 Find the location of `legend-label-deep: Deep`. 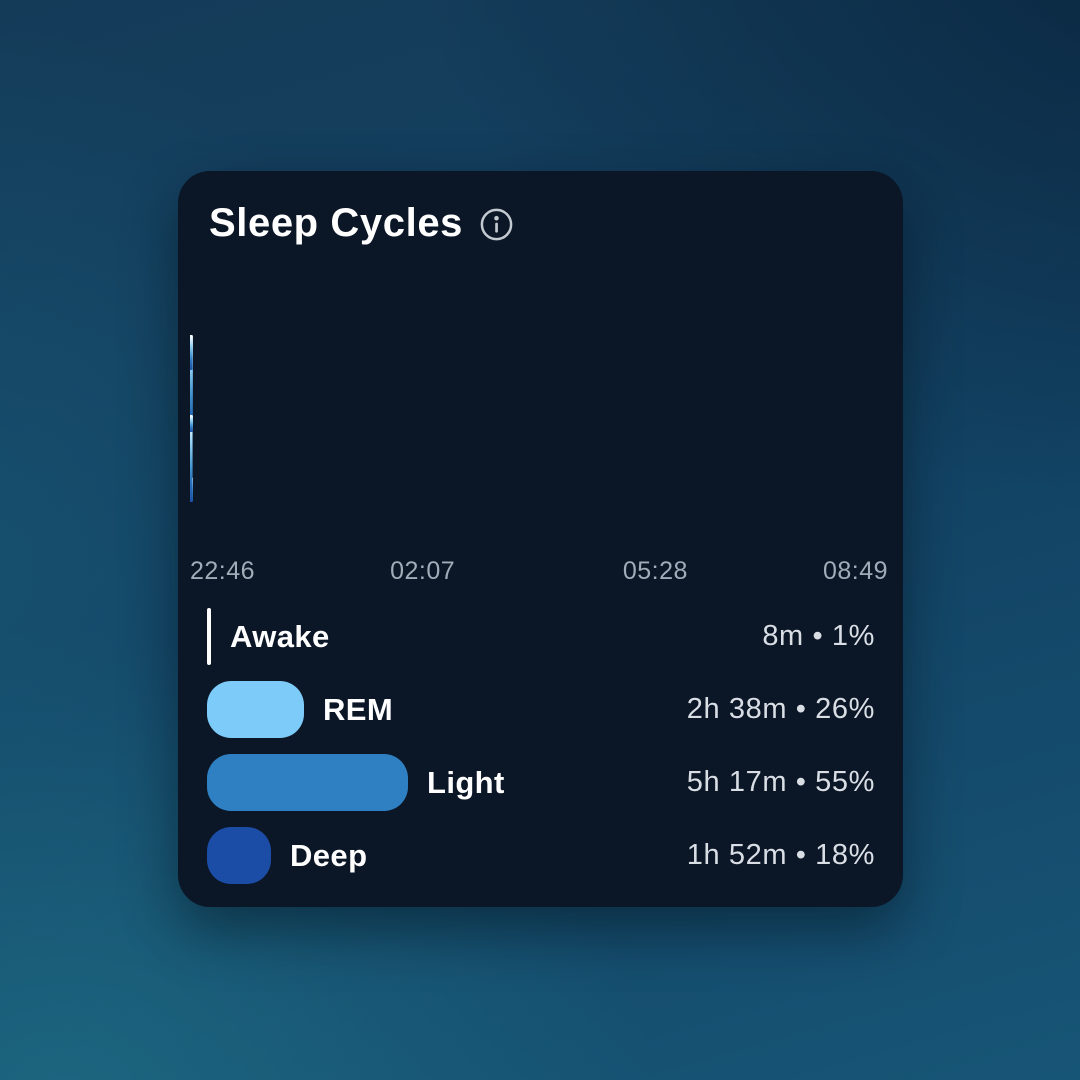

legend-label-deep: Deep is located at coordinates (329, 855).